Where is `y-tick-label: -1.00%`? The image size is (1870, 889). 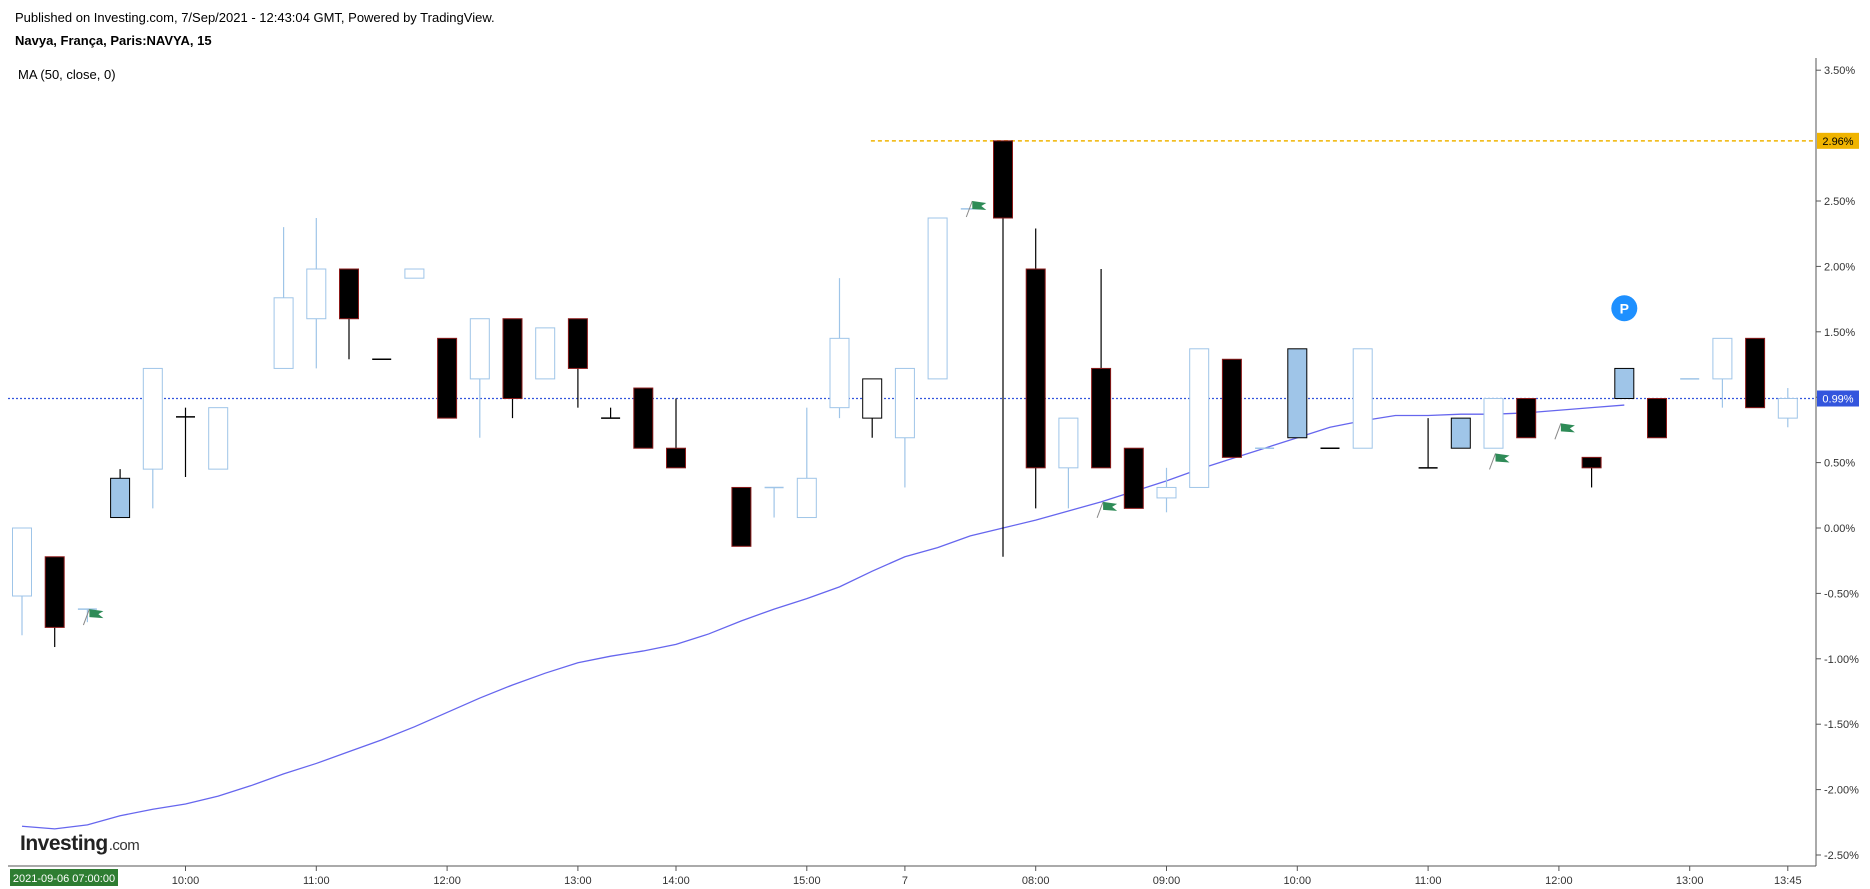 y-tick-label: -1.00% is located at coordinates (1841, 660).